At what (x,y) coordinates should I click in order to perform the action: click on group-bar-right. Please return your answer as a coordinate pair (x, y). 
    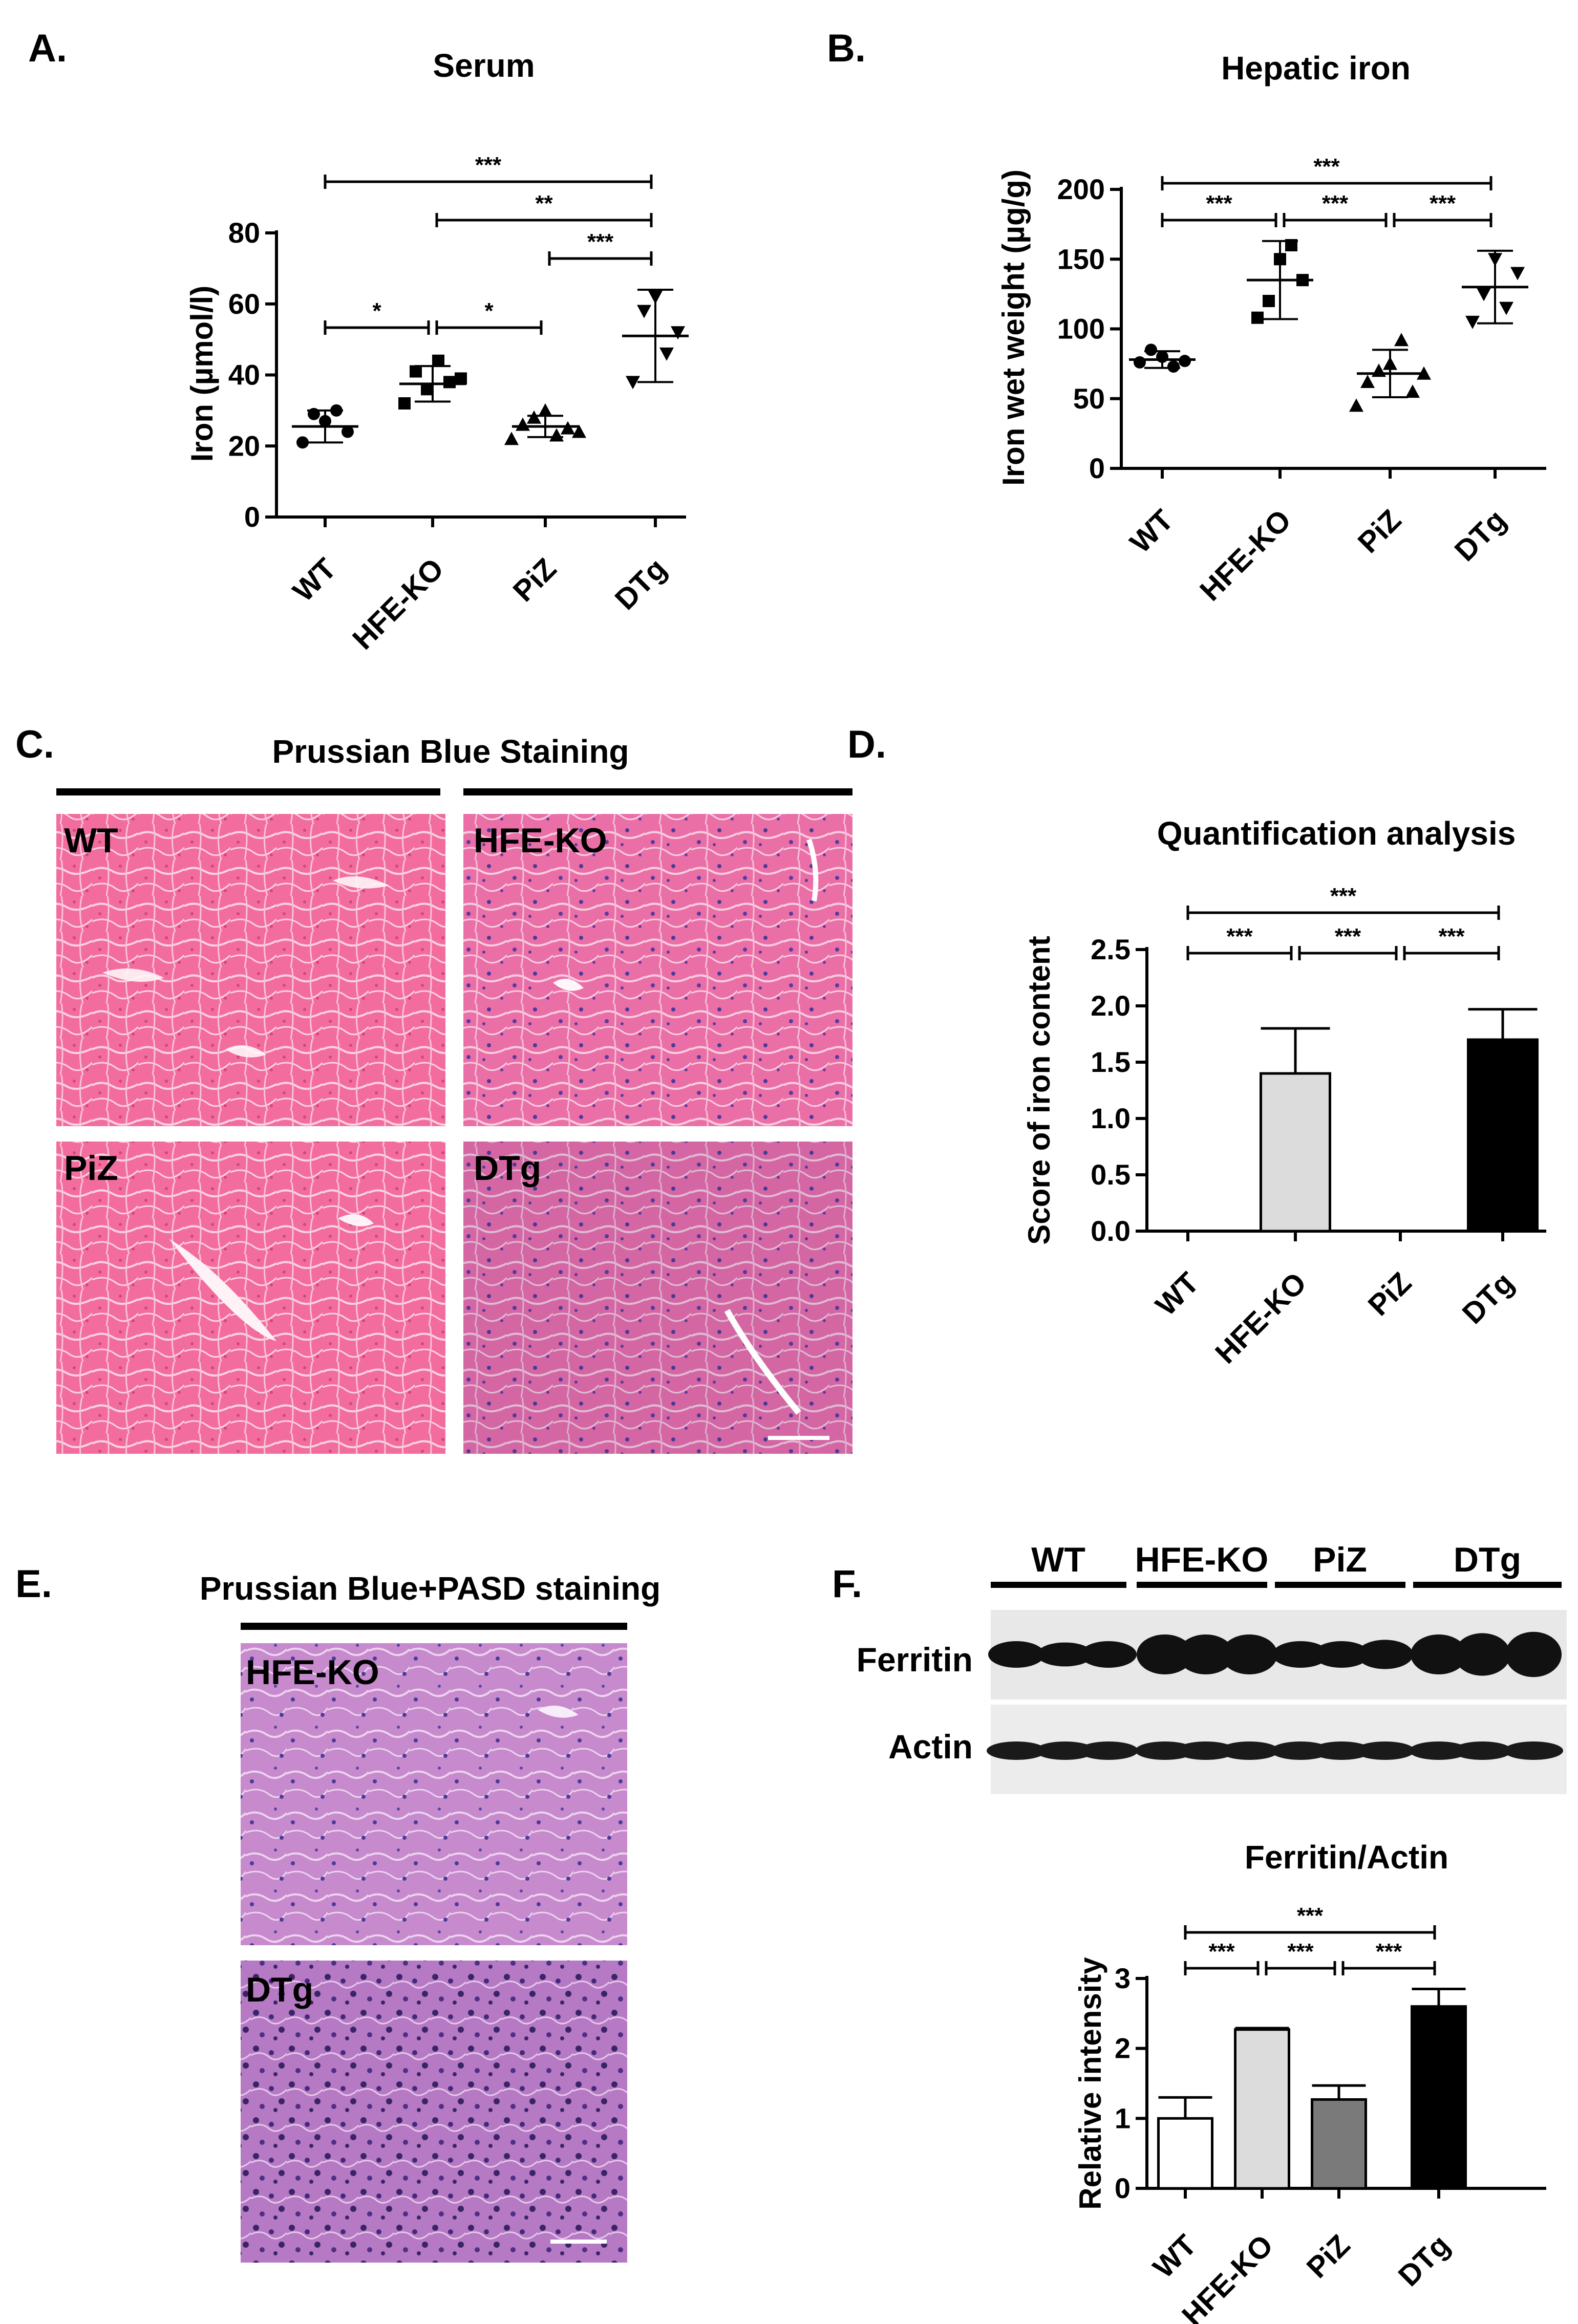
    Looking at the image, I should click on (658, 791).